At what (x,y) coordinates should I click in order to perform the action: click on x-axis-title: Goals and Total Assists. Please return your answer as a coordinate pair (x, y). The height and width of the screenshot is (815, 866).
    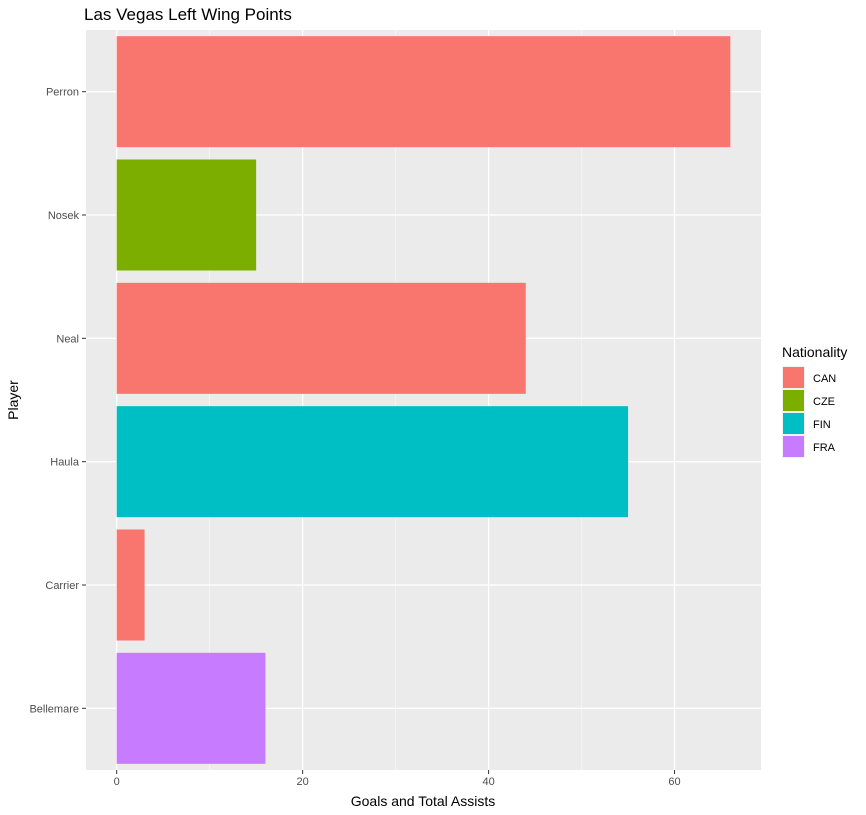
    Looking at the image, I should click on (423, 801).